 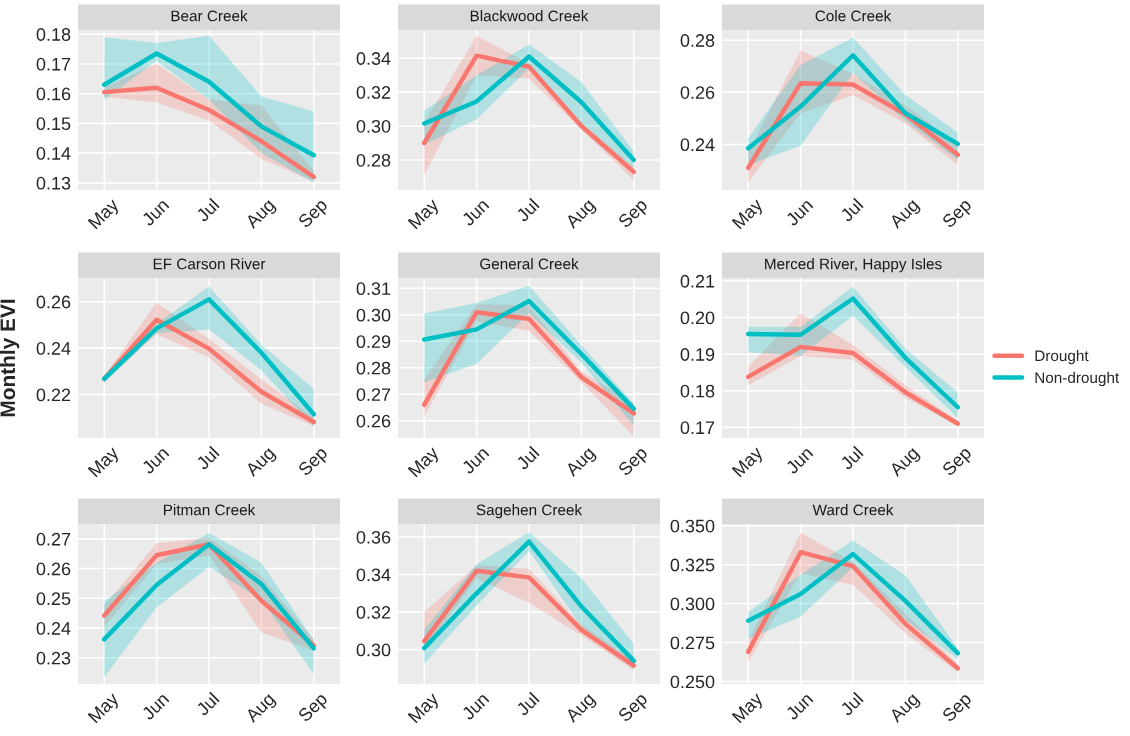 I want to click on y-tick-label: 0.300, so click(x=692, y=604).